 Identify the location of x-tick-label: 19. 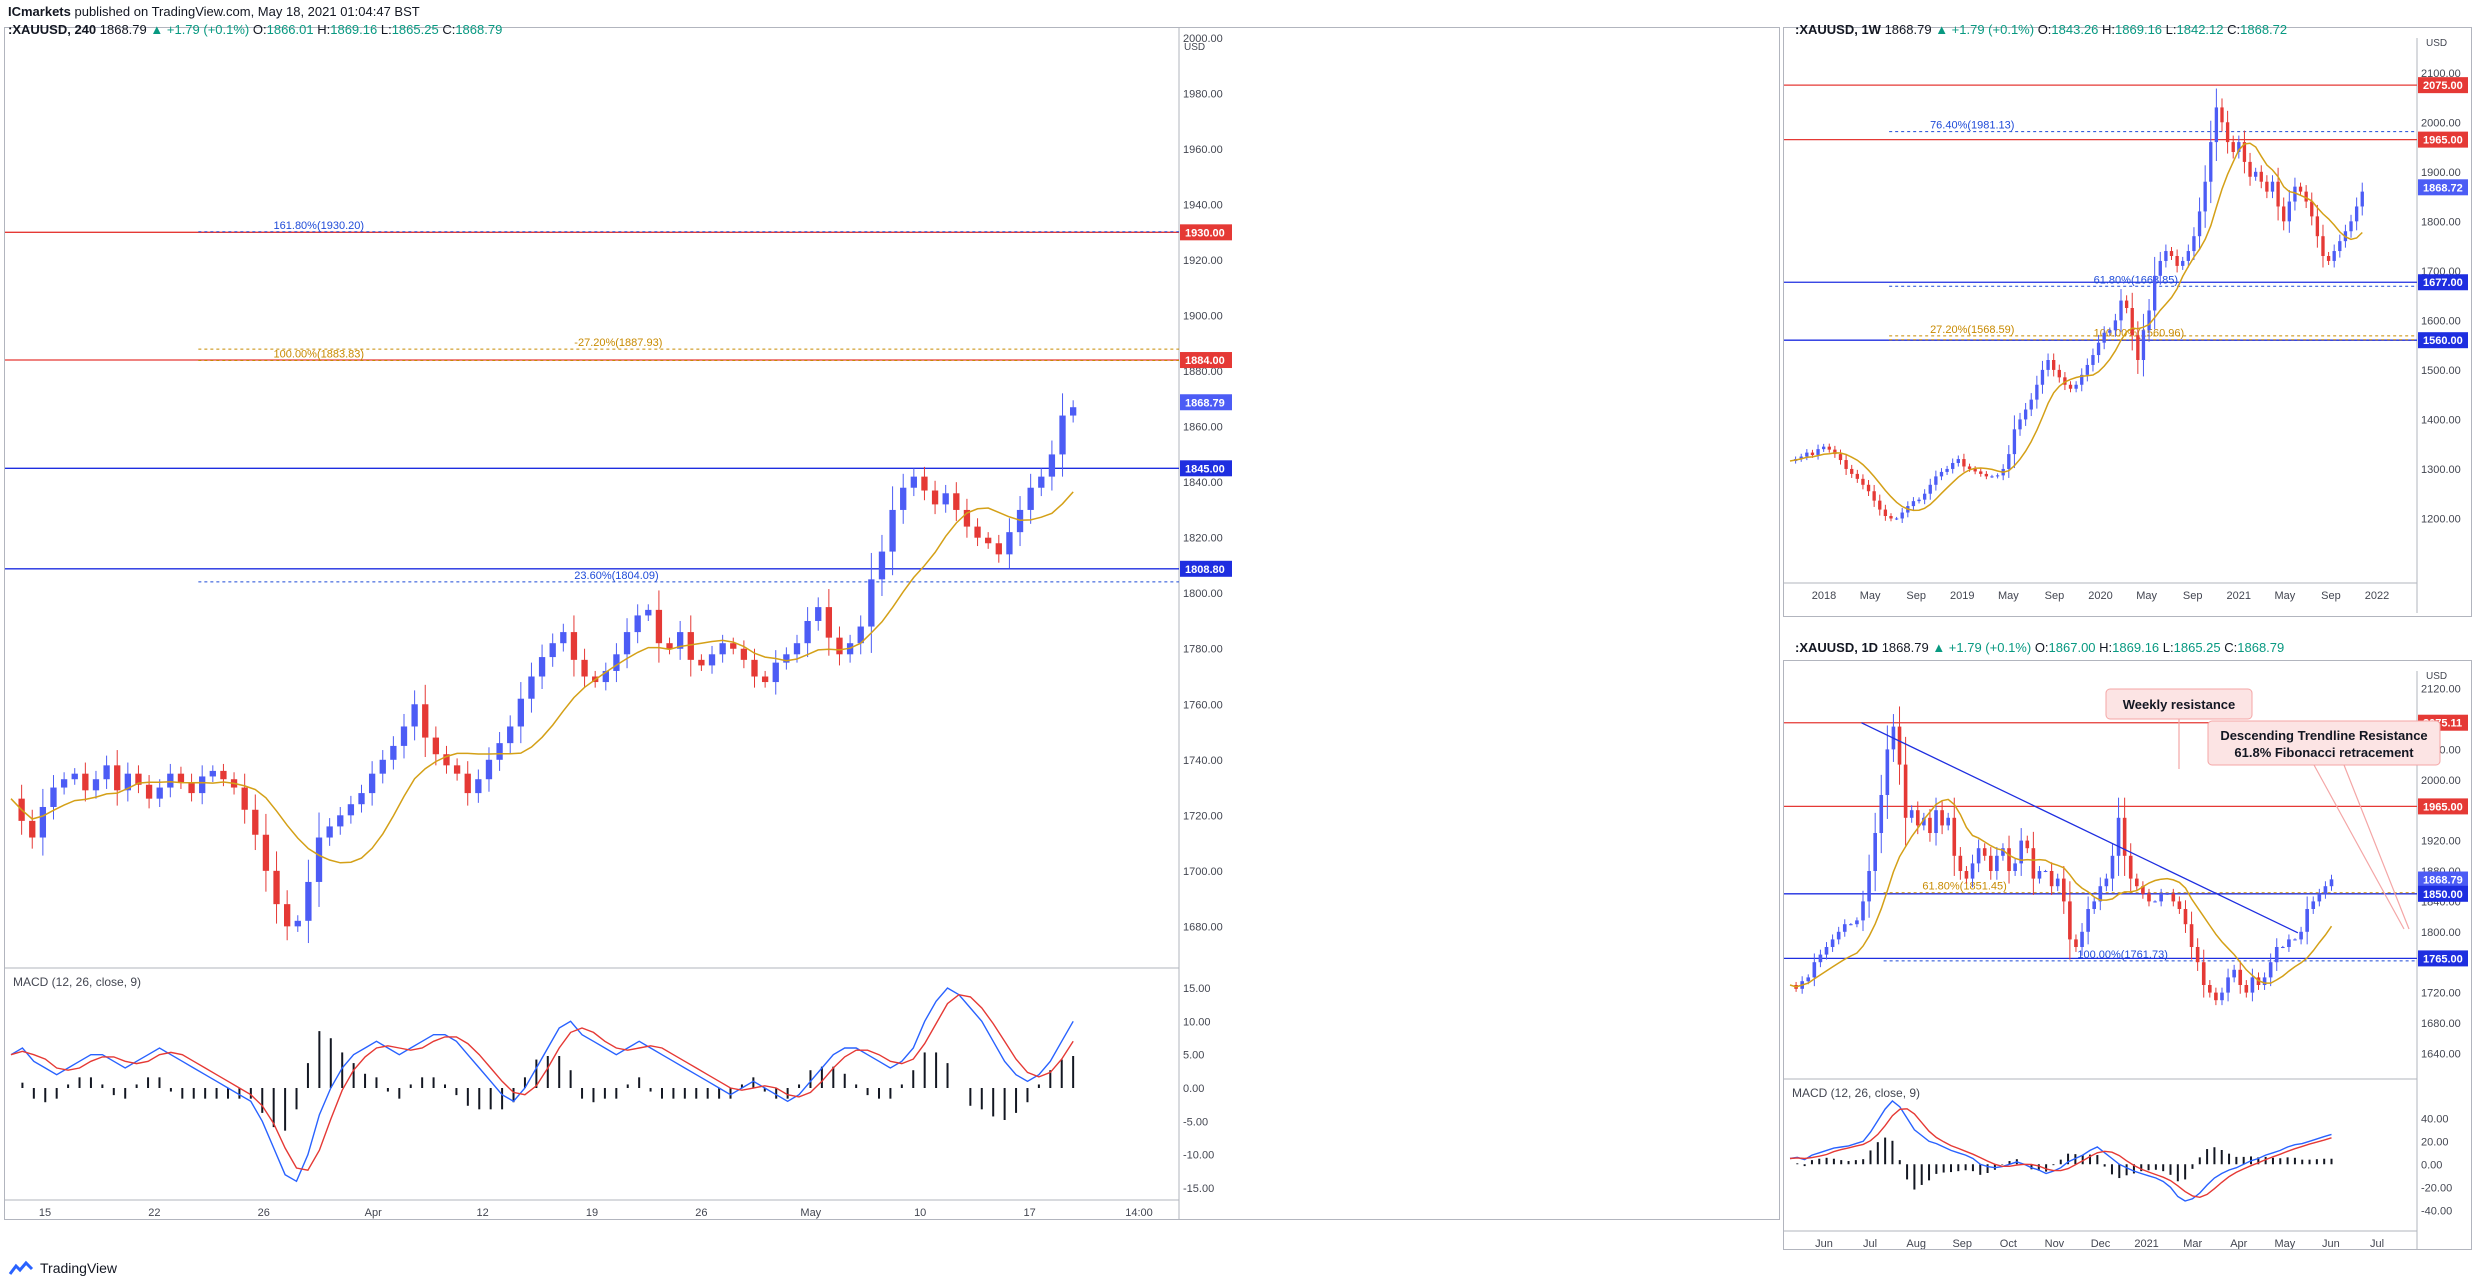
(592, 1213).